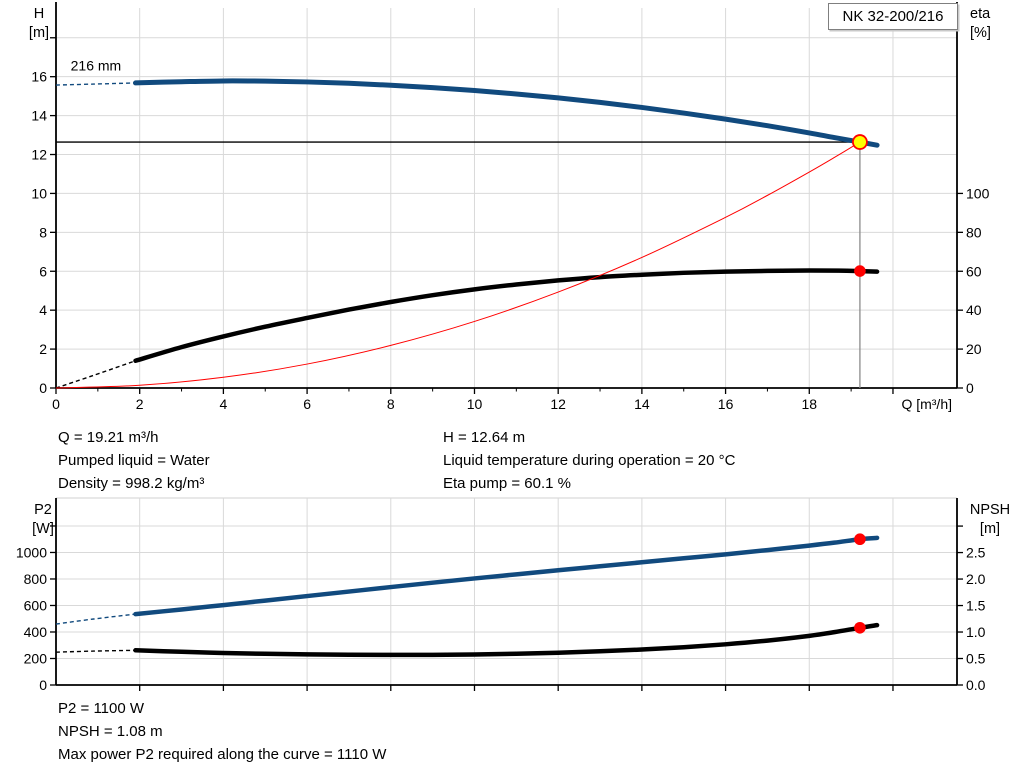 This screenshot has height=781, width=1024. Describe the element at coordinates (978, 193) in the screenshot. I see `hq-eta-chart-right-tick-label: 100` at that location.